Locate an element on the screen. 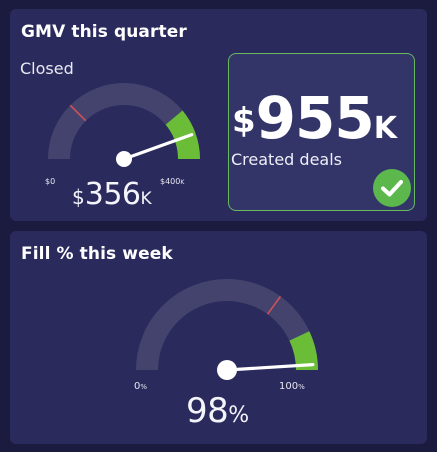 This screenshot has height=452, width=437. fill-gauge-needle-hub is located at coordinates (227, 370).